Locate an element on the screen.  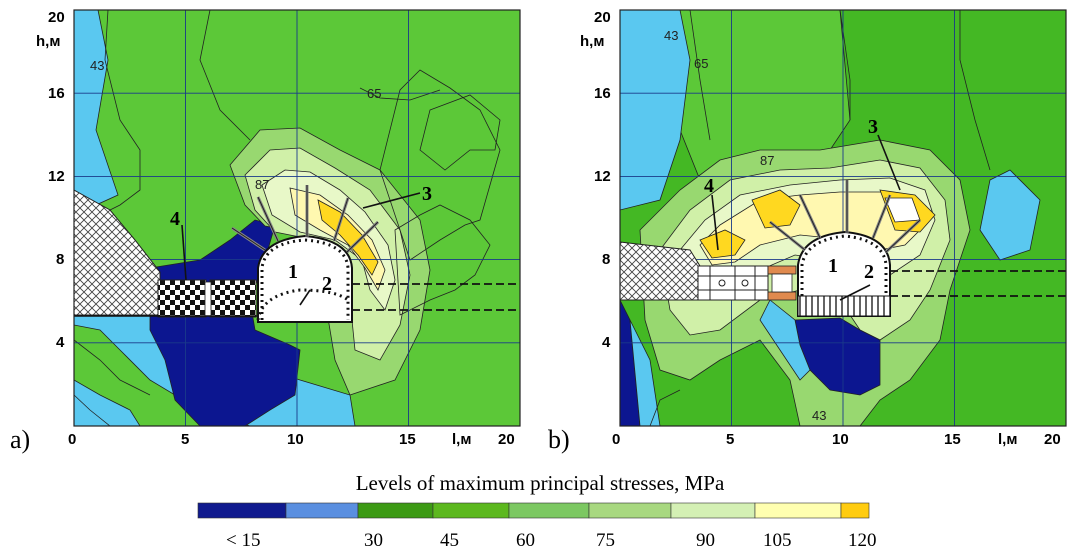
legend-label: < 15 is located at coordinates (243, 540).